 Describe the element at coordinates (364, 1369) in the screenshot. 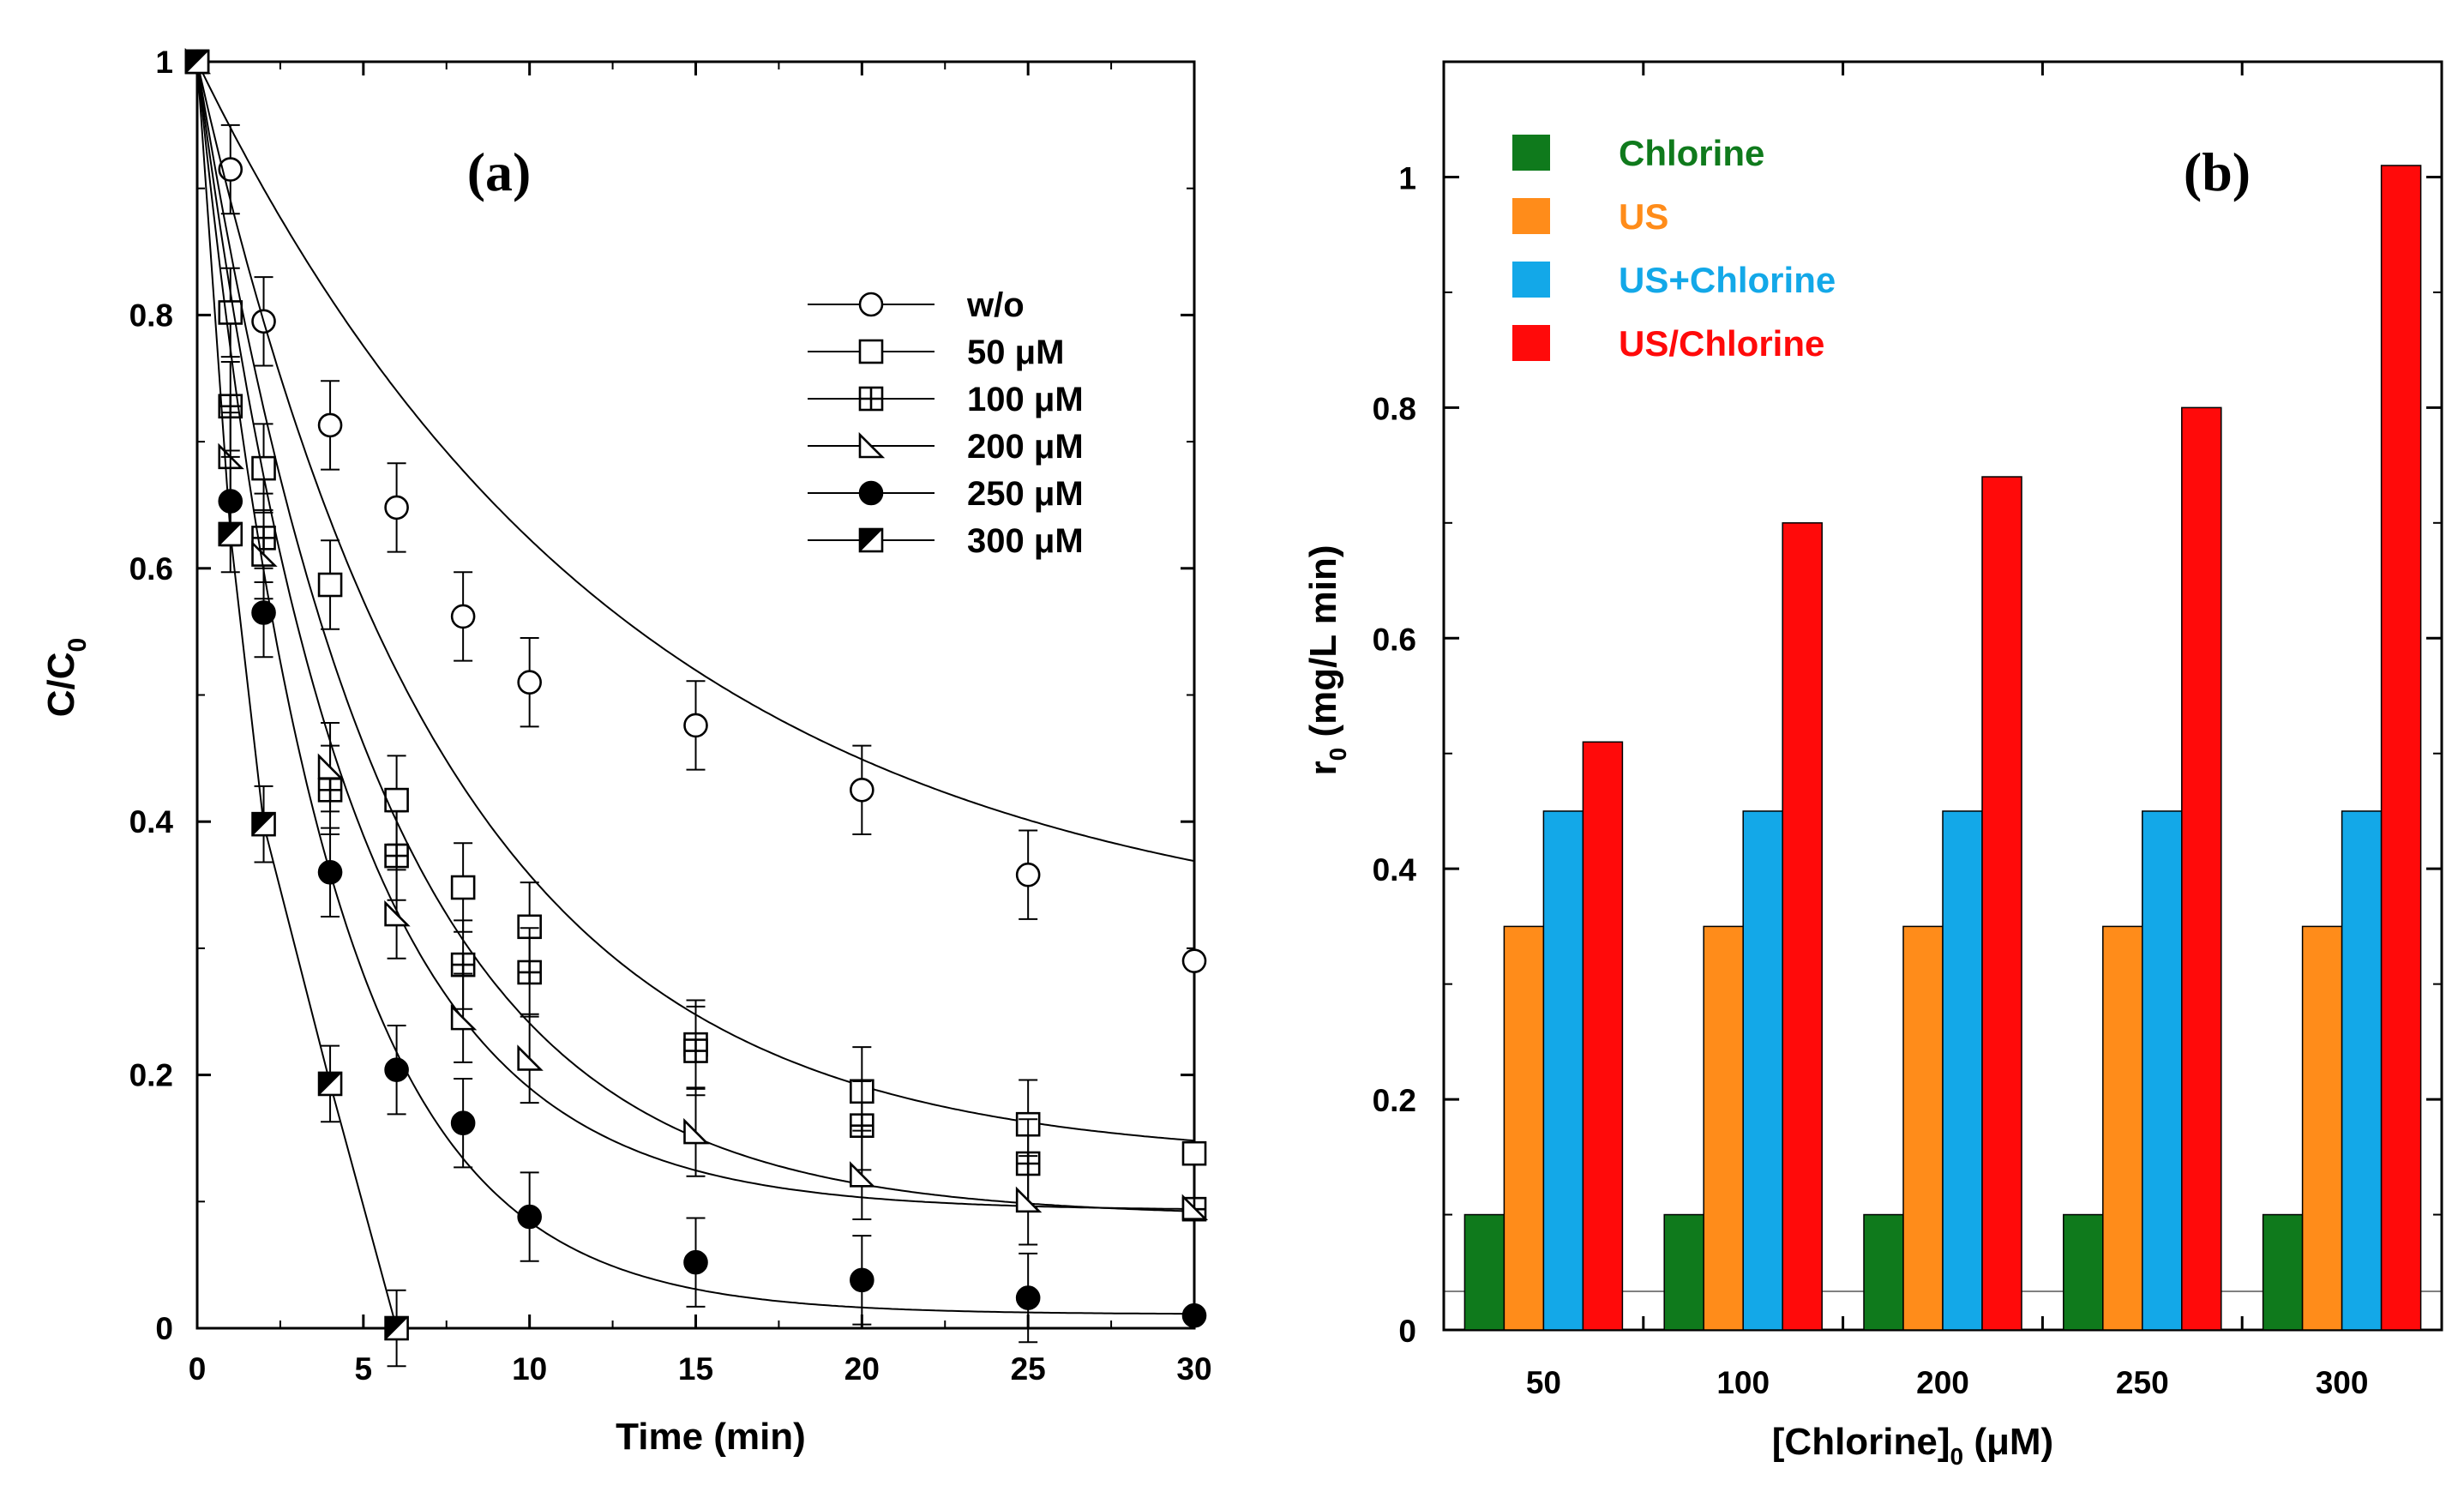

I see `panel-a-x-tick-label: 5` at that location.